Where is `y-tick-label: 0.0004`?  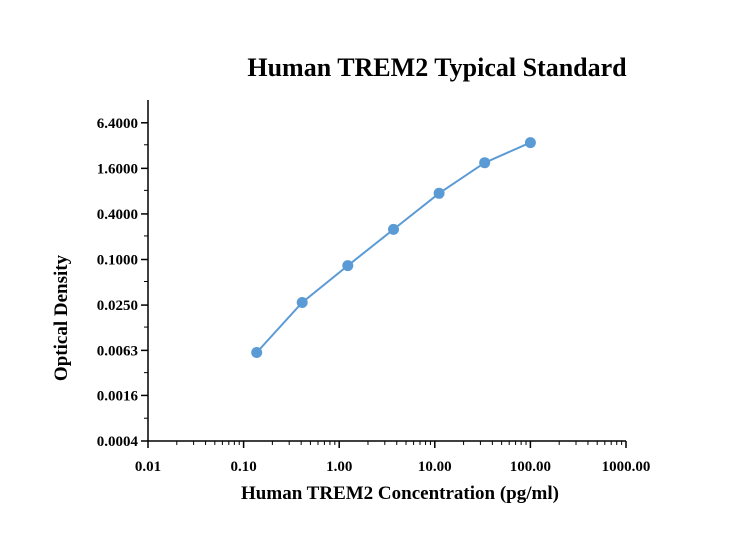 y-tick-label: 0.0004 is located at coordinates (118, 442).